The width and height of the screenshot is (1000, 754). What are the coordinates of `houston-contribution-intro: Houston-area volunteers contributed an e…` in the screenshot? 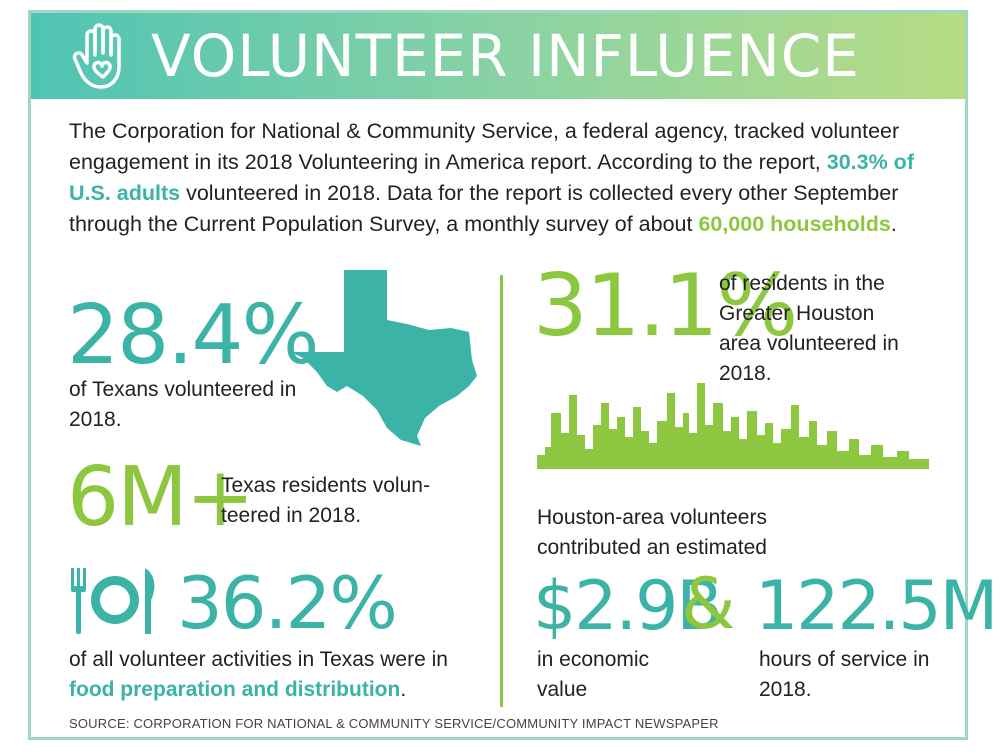 It's located at (652, 532).